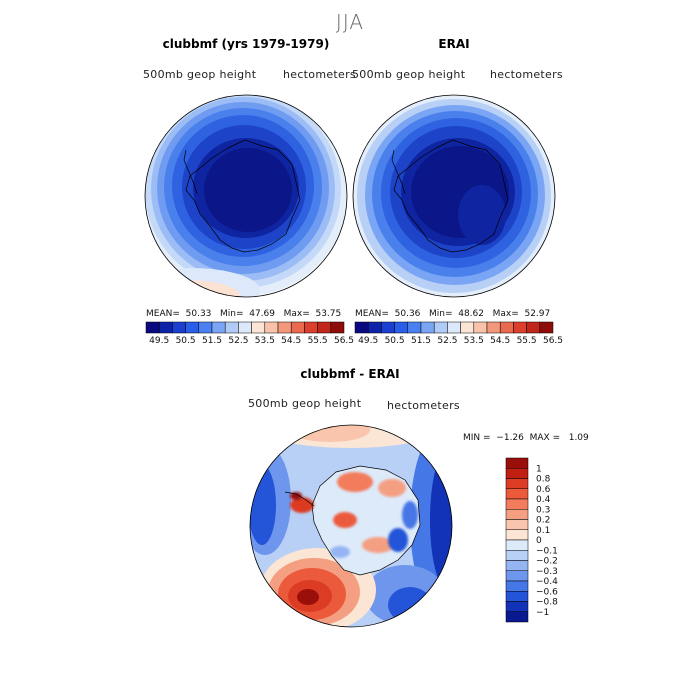 The width and height of the screenshot is (700, 700). What do you see at coordinates (474, 341) in the screenshot?
I see `panel2-colorbar-tick-label: 53.5` at bounding box center [474, 341].